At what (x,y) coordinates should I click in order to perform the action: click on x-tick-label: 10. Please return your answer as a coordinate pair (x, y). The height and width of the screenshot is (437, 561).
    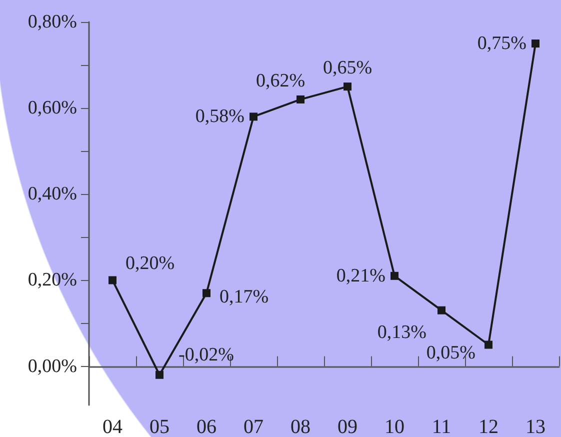
    Looking at the image, I should click on (394, 426).